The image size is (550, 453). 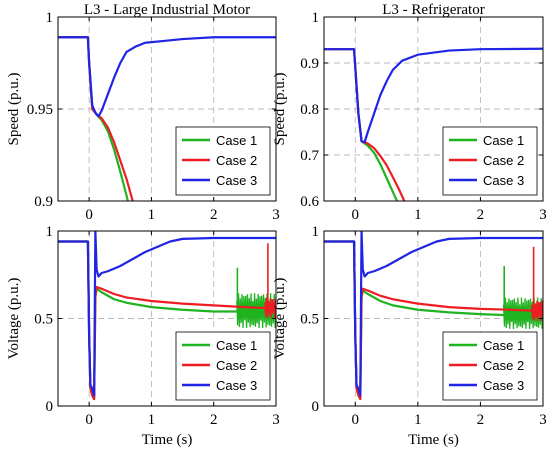 I want to click on y-tick-label: 0.7, so click(x=309, y=156).